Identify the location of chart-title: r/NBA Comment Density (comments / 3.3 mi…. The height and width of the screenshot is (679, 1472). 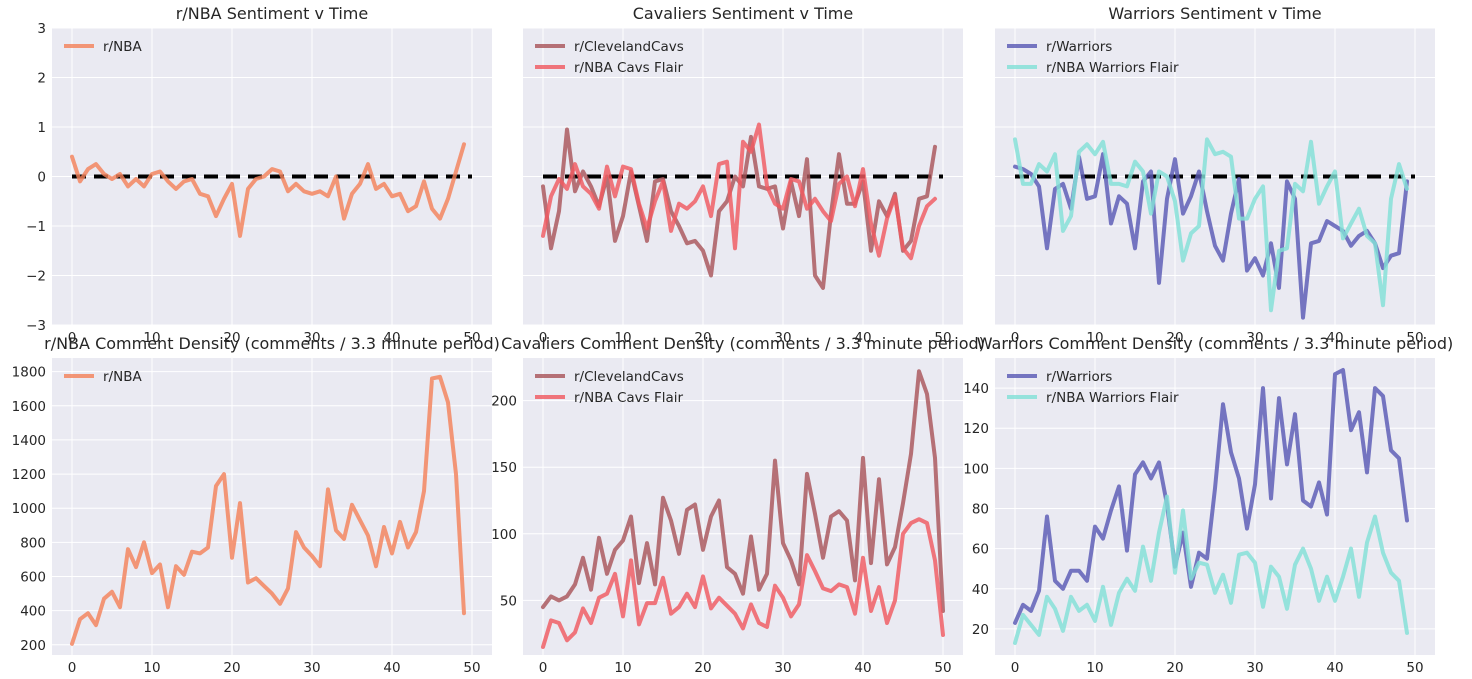
(272, 343).